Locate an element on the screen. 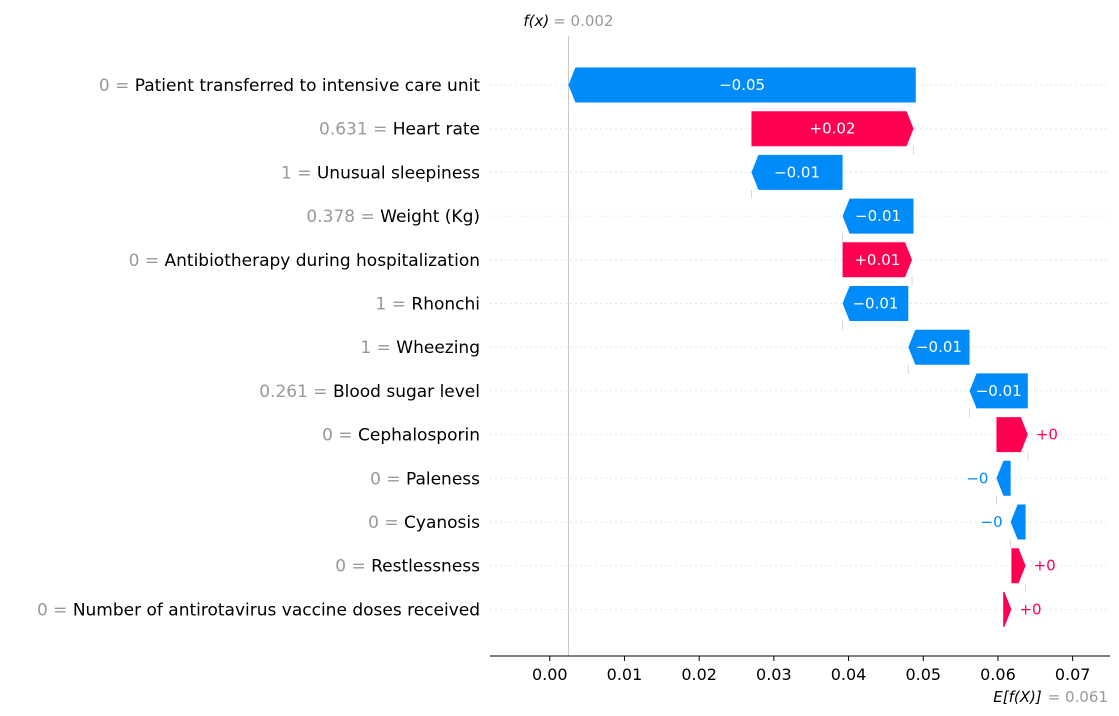  fx-annotation: f(x) = 0.002 is located at coordinates (568, 21).